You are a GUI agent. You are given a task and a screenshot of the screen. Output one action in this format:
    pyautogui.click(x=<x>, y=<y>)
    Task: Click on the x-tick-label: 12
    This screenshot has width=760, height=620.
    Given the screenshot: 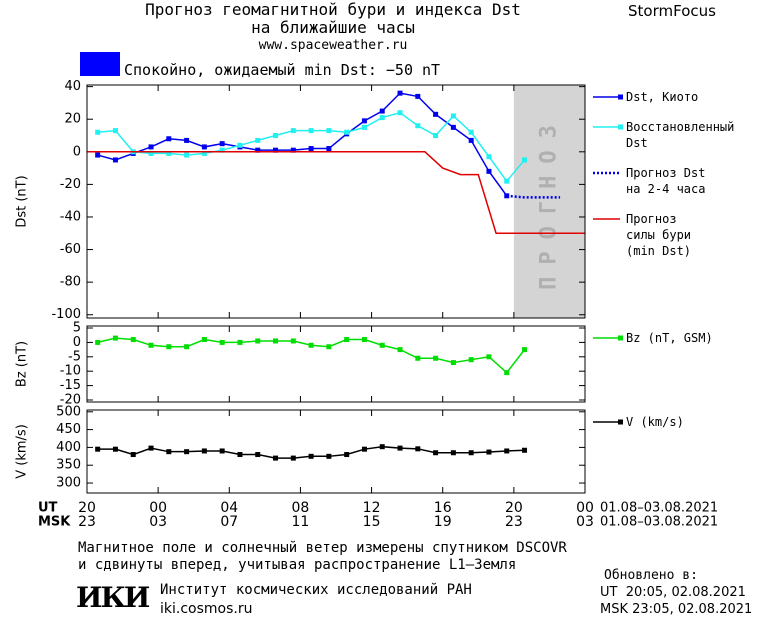 What is the action you would take?
    pyautogui.click(x=372, y=508)
    